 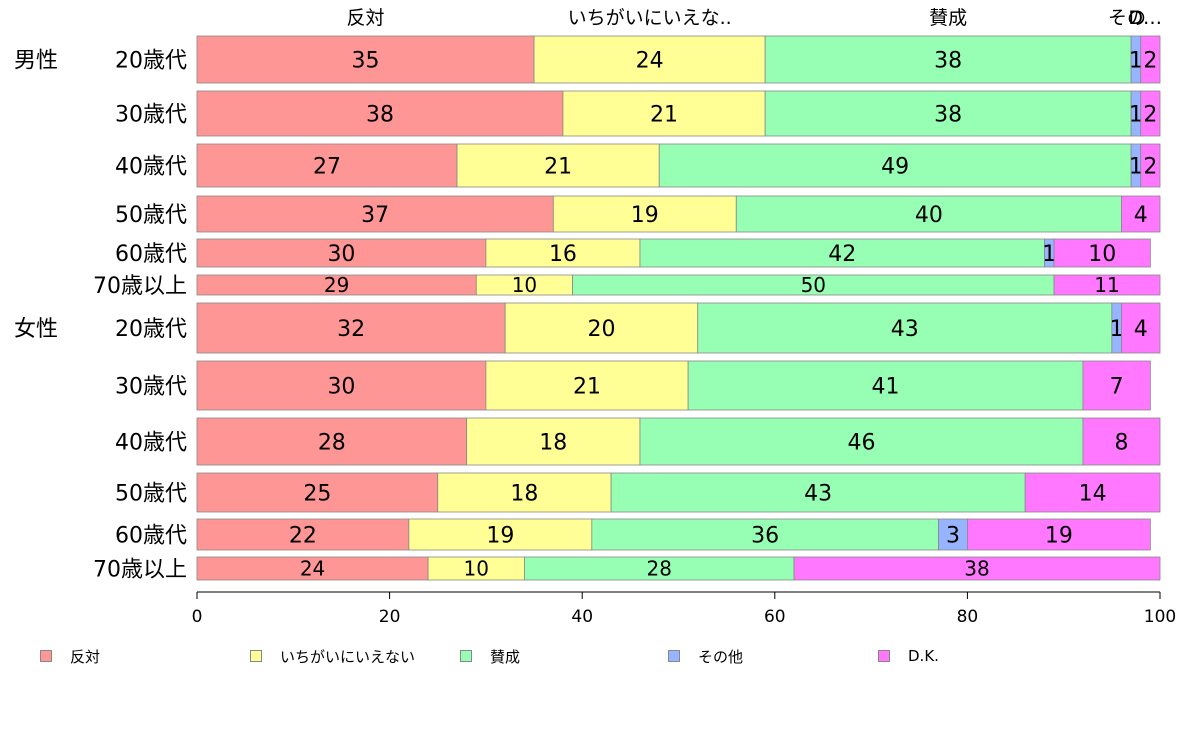 What do you see at coordinates (151, 387) in the screenshot?
I see `category-label: 30歳代` at bounding box center [151, 387].